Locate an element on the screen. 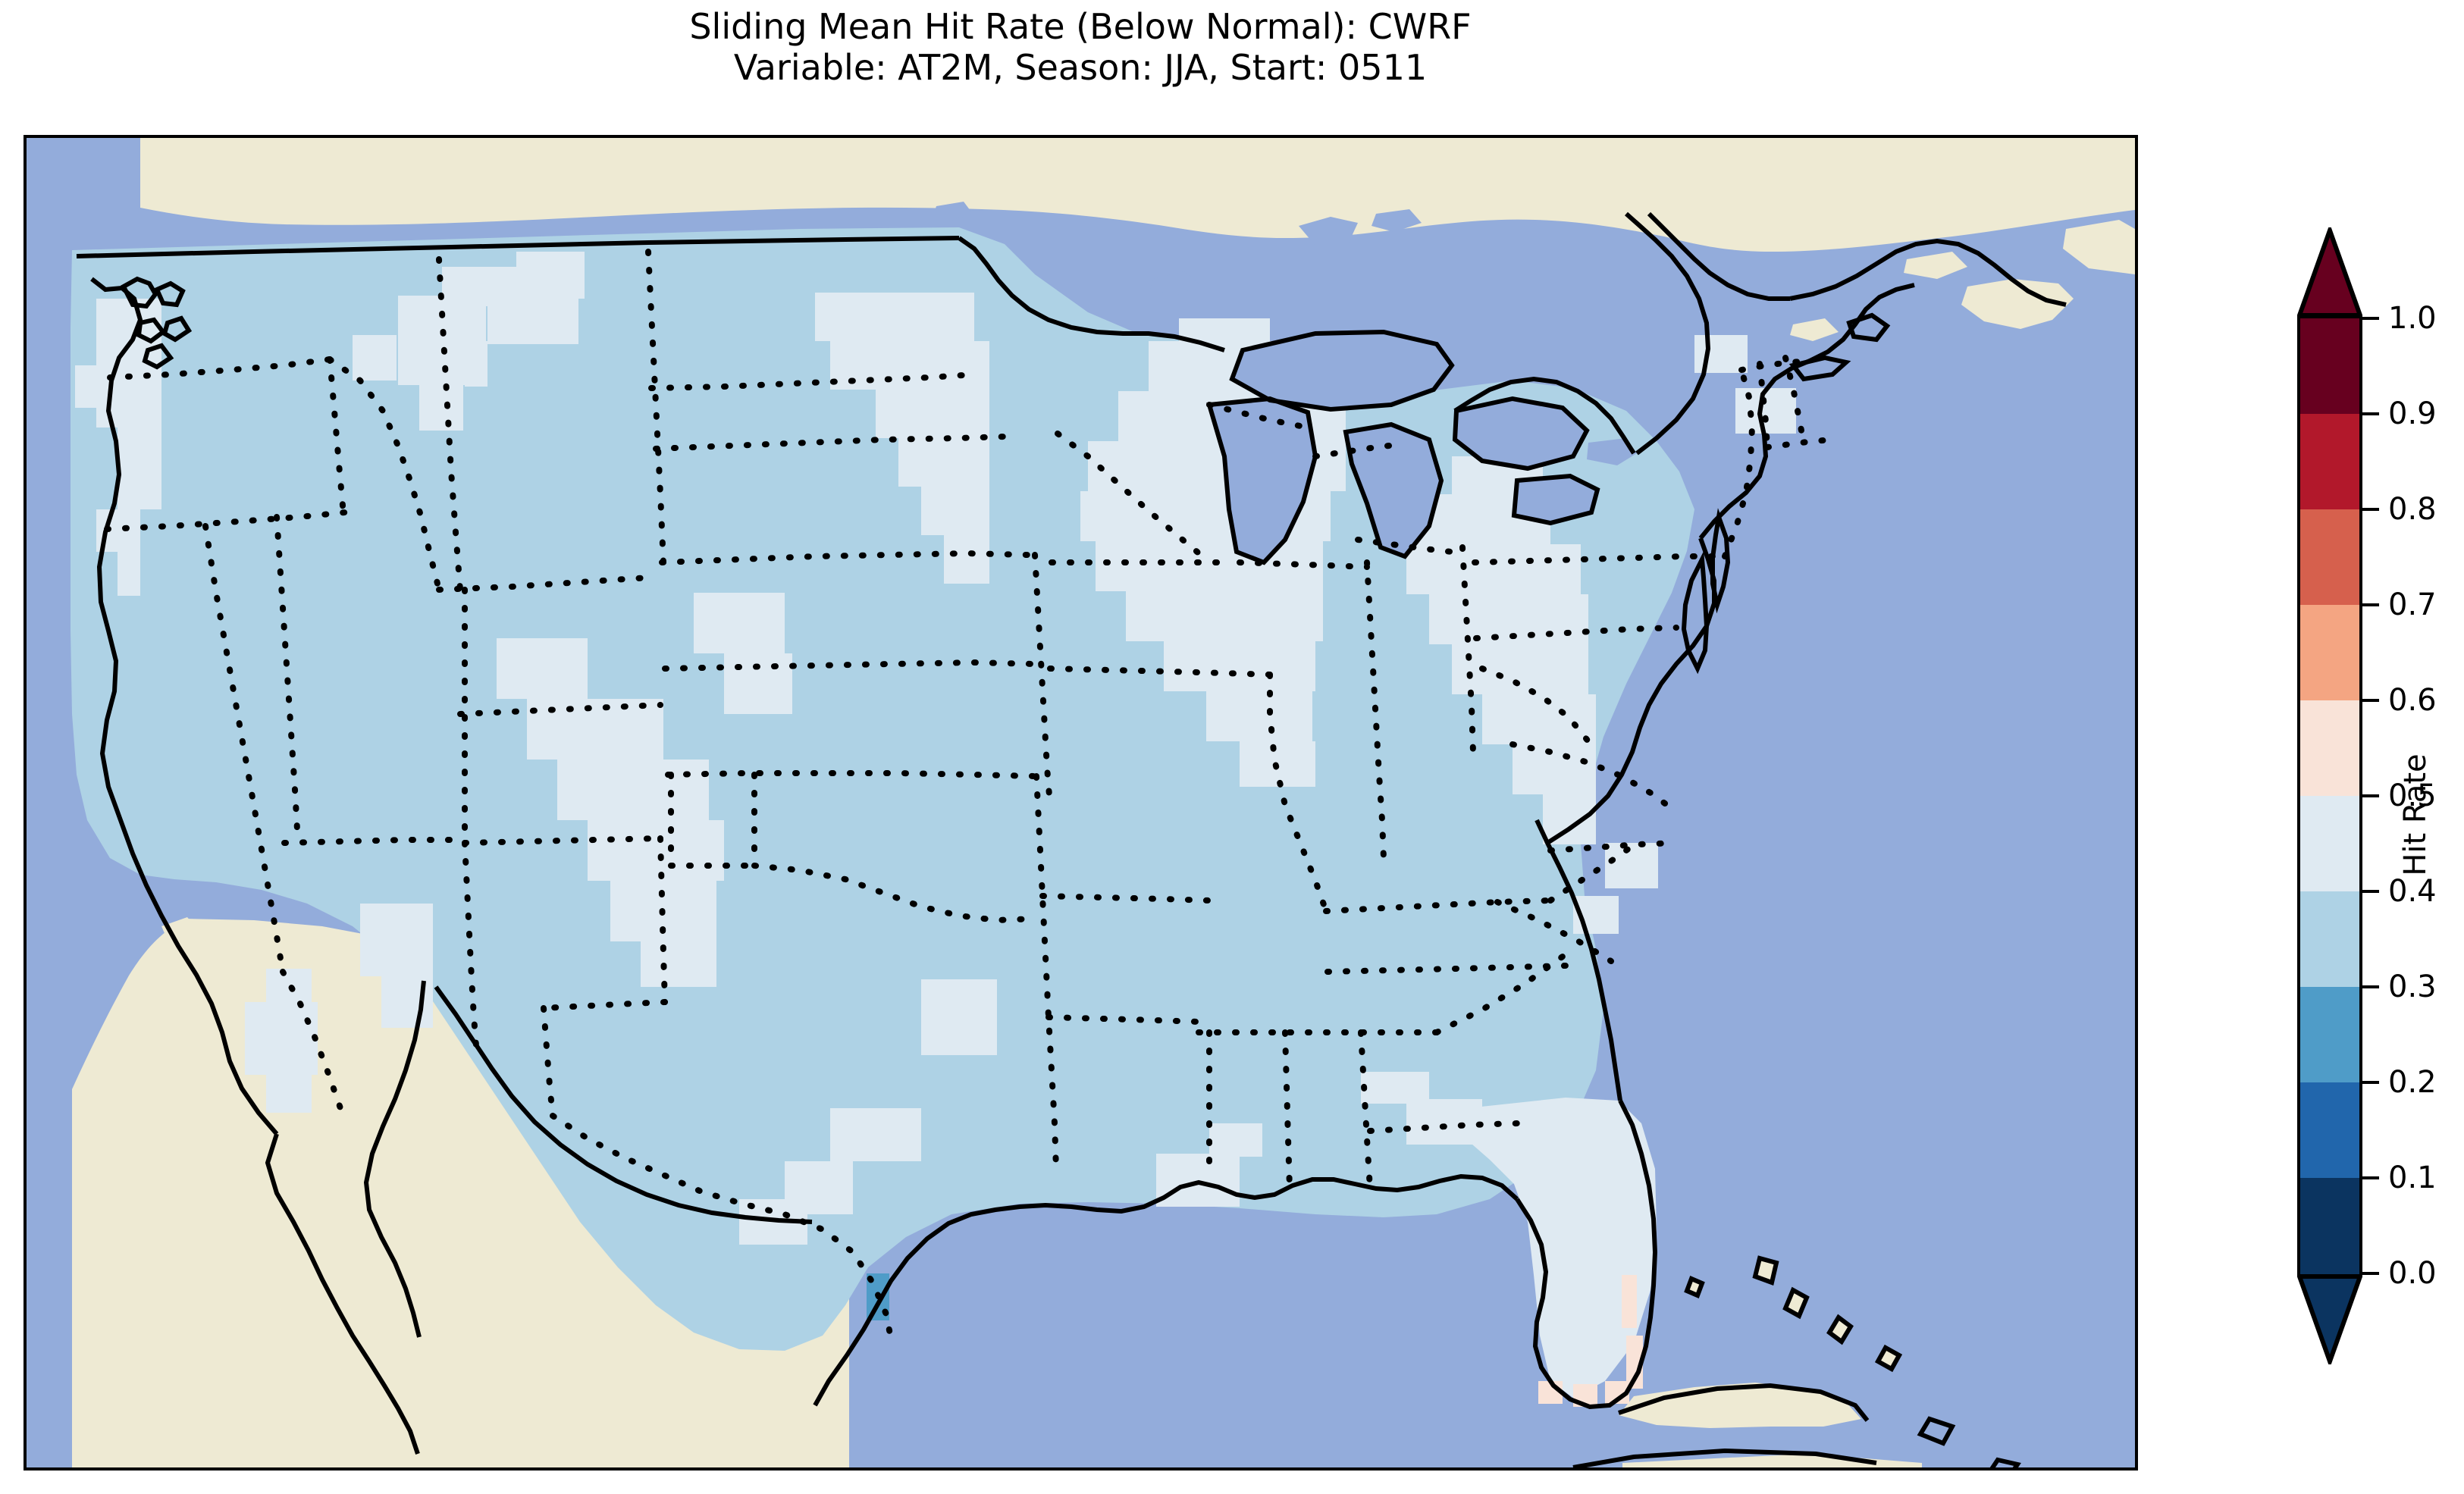  colorbar-tick-label: 0.1 is located at coordinates (2412, 1177).